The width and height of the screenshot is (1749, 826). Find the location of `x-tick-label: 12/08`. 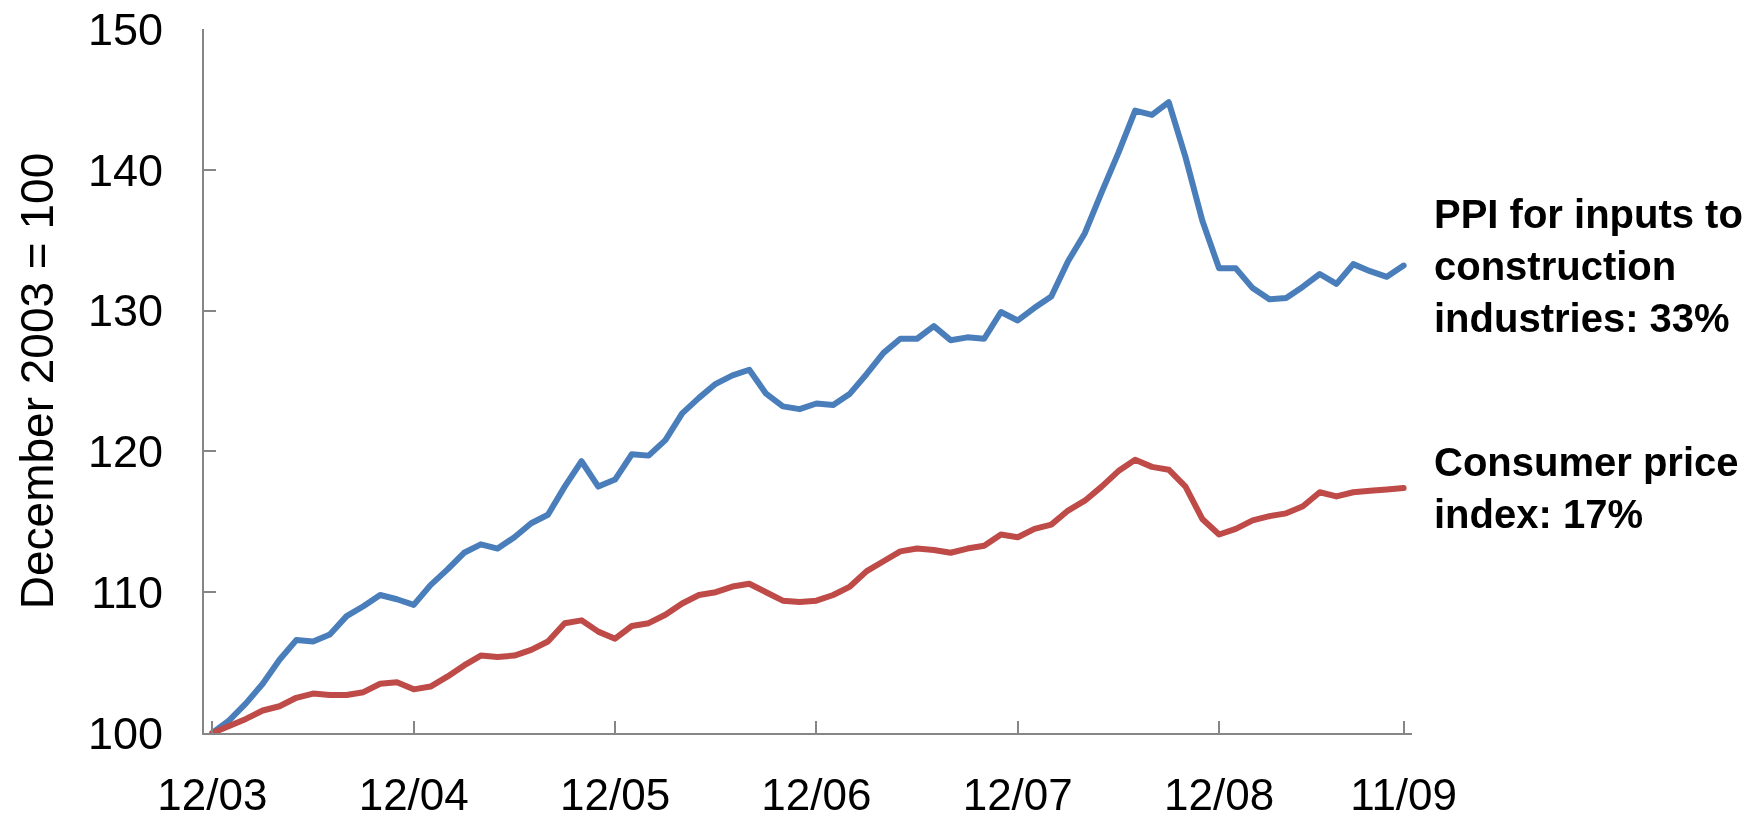

x-tick-label: 12/08 is located at coordinates (1219, 794).